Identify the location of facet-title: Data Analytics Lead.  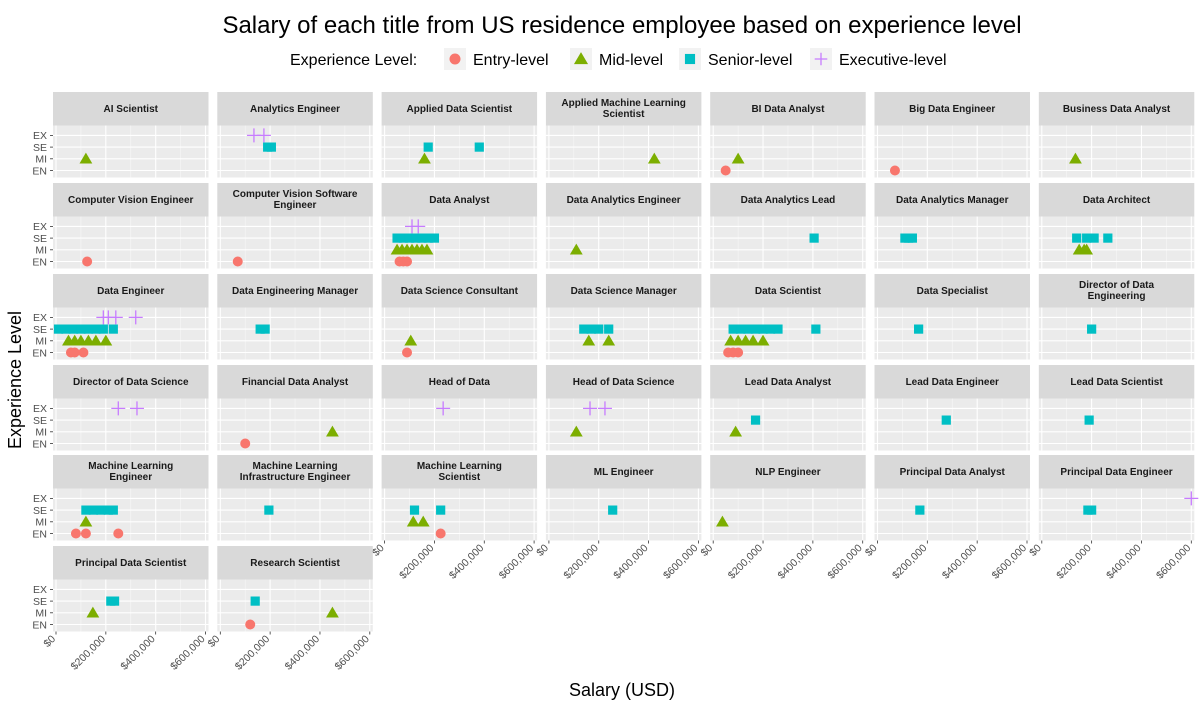
(788, 200).